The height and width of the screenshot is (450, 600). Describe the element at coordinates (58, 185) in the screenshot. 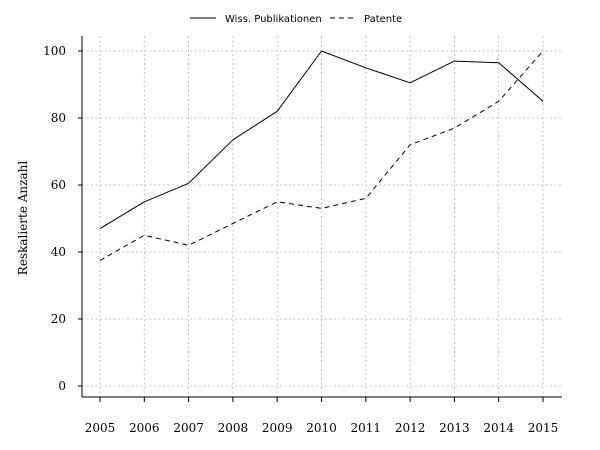

I see `y-tick-label: 60` at that location.